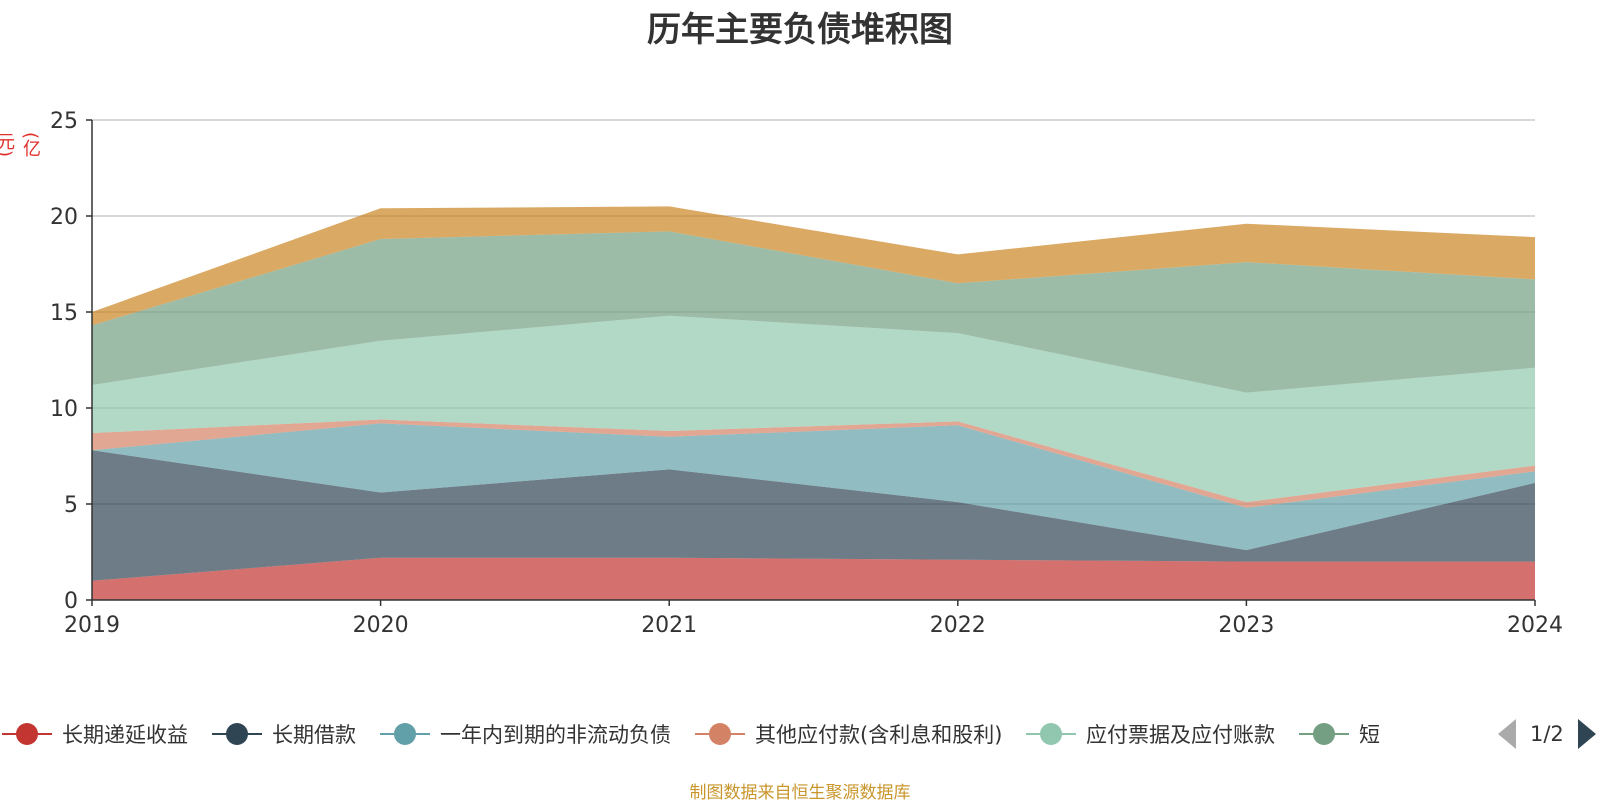  Describe the element at coordinates (1246, 625) in the screenshot. I see `x-tick-label-4: 2023` at that location.